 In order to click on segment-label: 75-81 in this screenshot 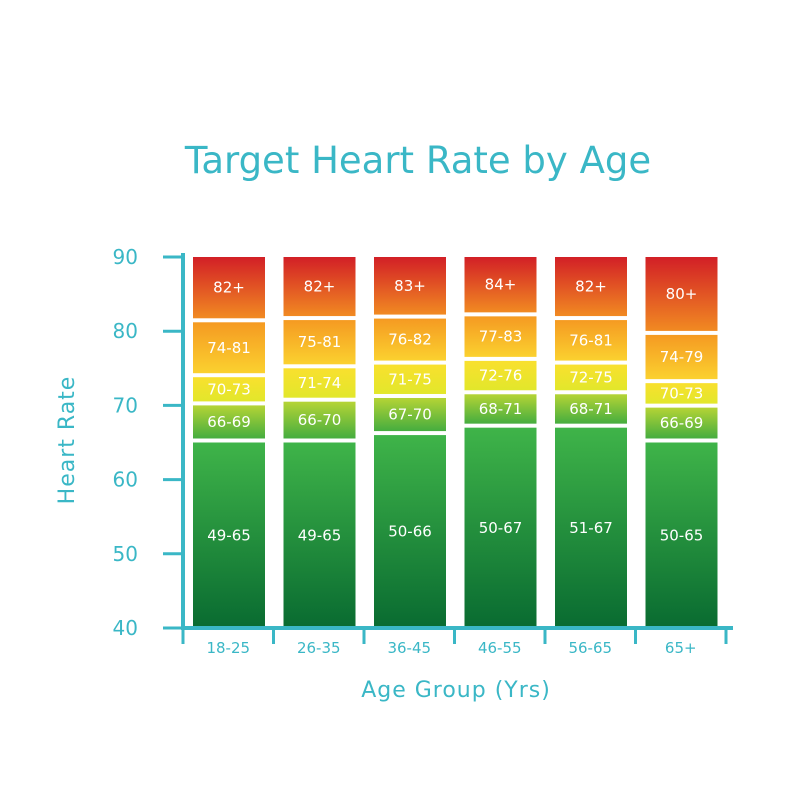, I will do `click(320, 342)`.